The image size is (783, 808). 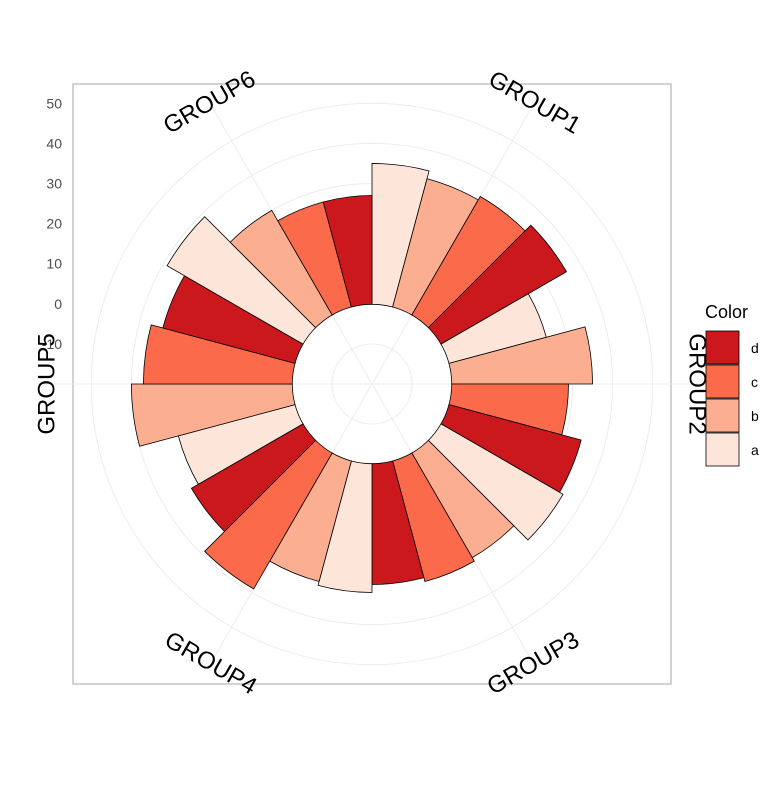 What do you see at coordinates (281, 269) in the screenshot?
I see `bar-group6-b` at bounding box center [281, 269].